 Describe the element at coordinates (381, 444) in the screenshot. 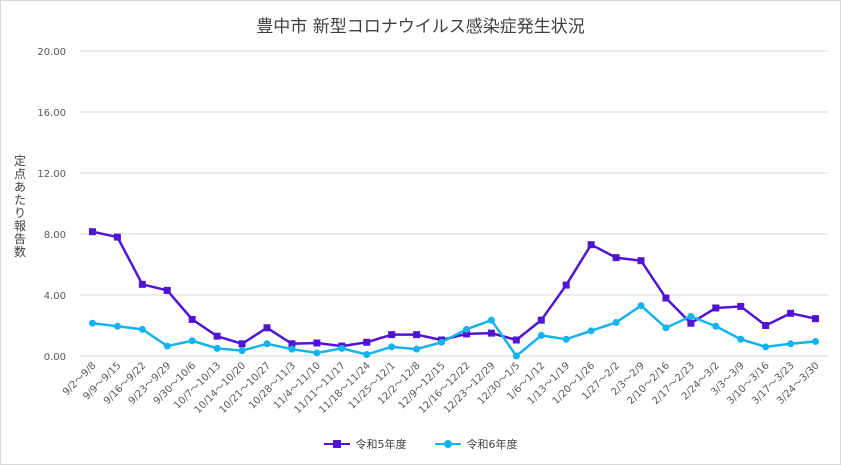

I see `legend-label-series-1: 令和5年度` at that location.